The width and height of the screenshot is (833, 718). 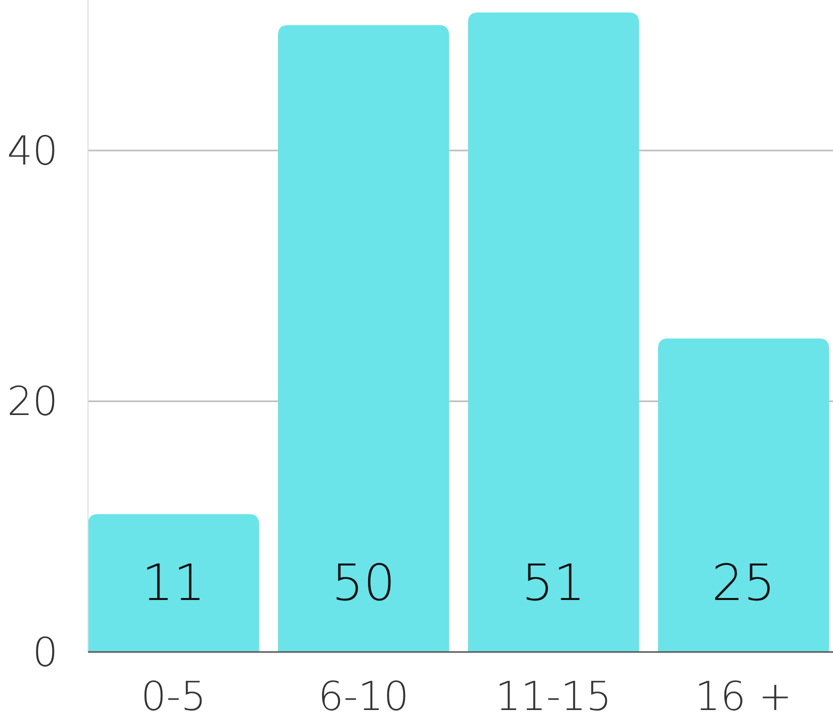 I want to click on x-tick-label: 0-5, so click(x=173, y=696).